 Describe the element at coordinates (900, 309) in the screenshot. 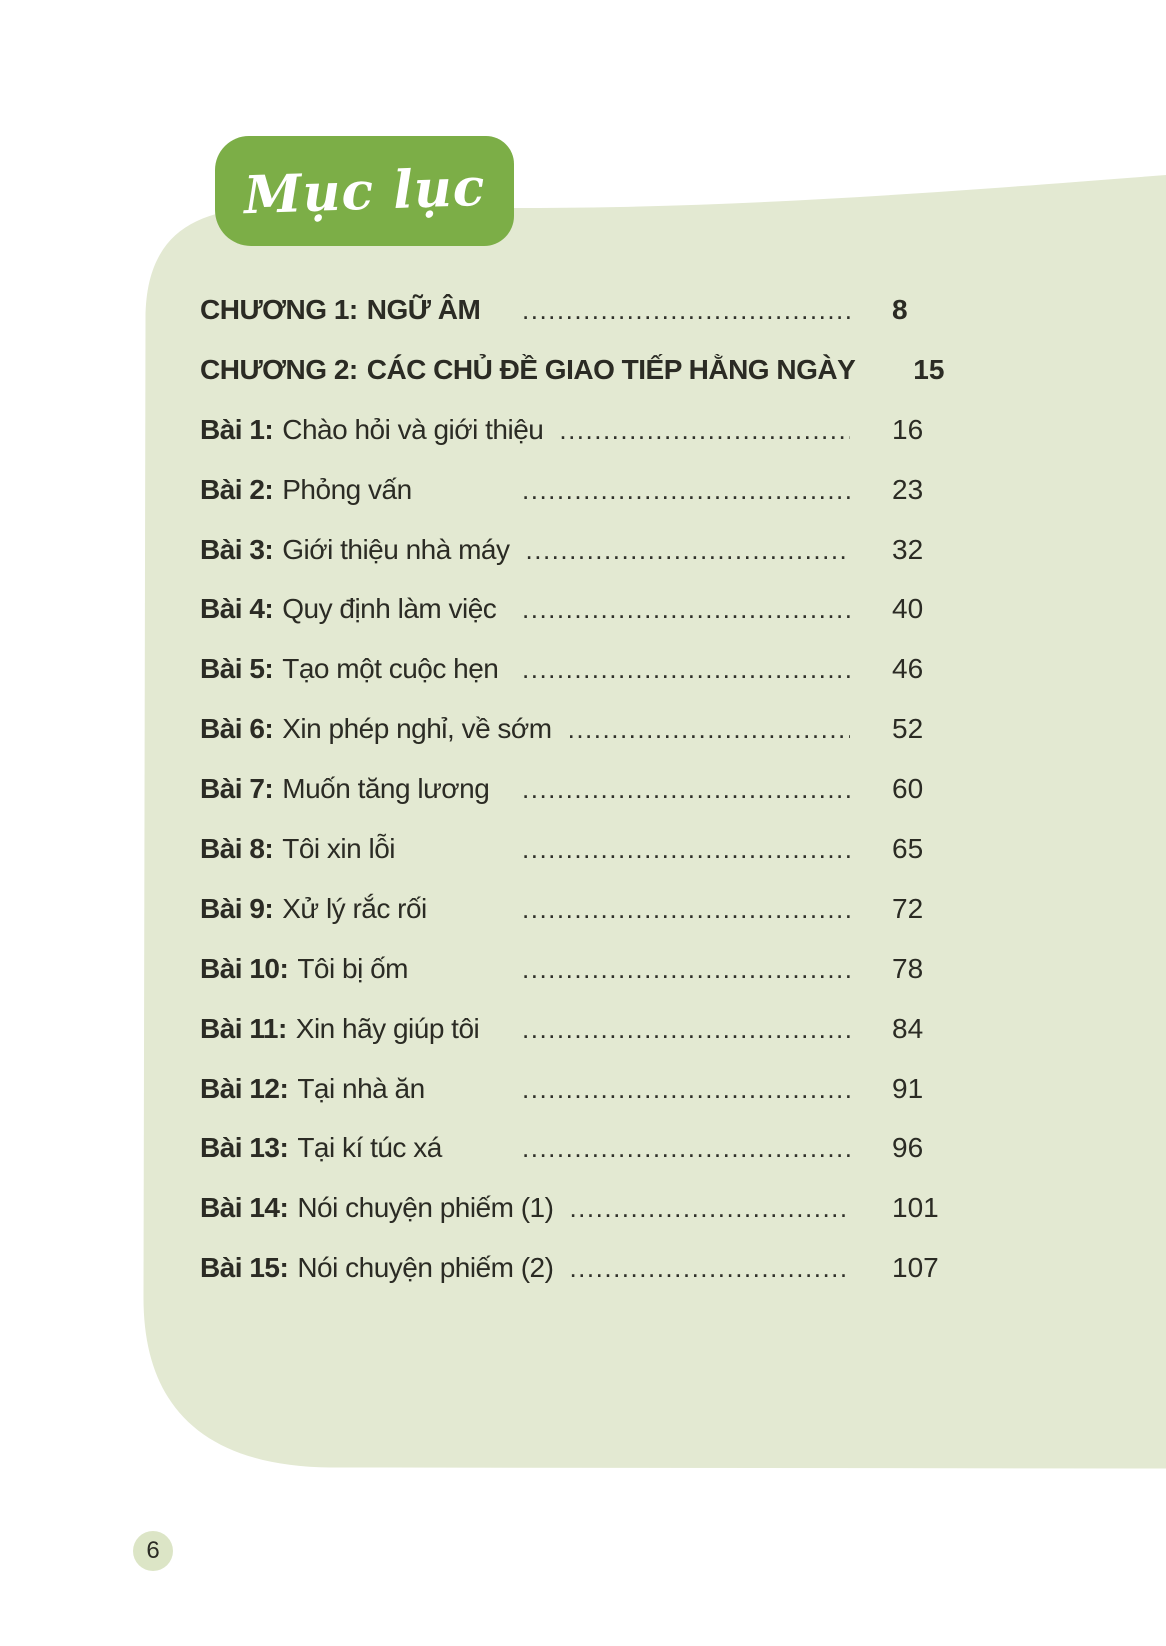

I see `toc-entry-page-number: 8` at that location.